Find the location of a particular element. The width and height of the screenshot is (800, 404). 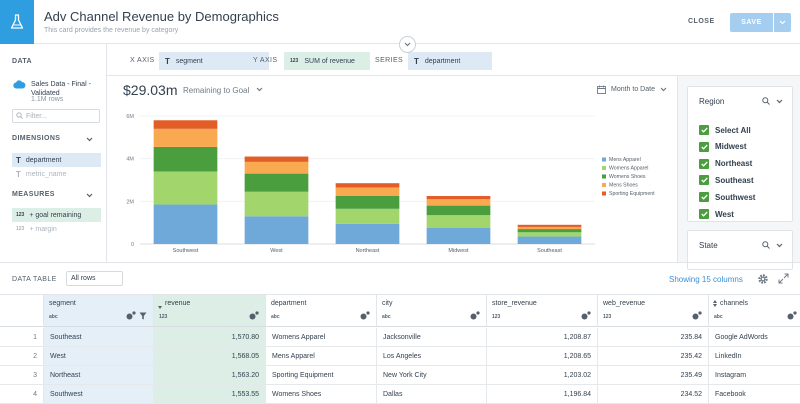

datasource-name: Sales Data - Final - Validated is located at coordinates (61, 89).